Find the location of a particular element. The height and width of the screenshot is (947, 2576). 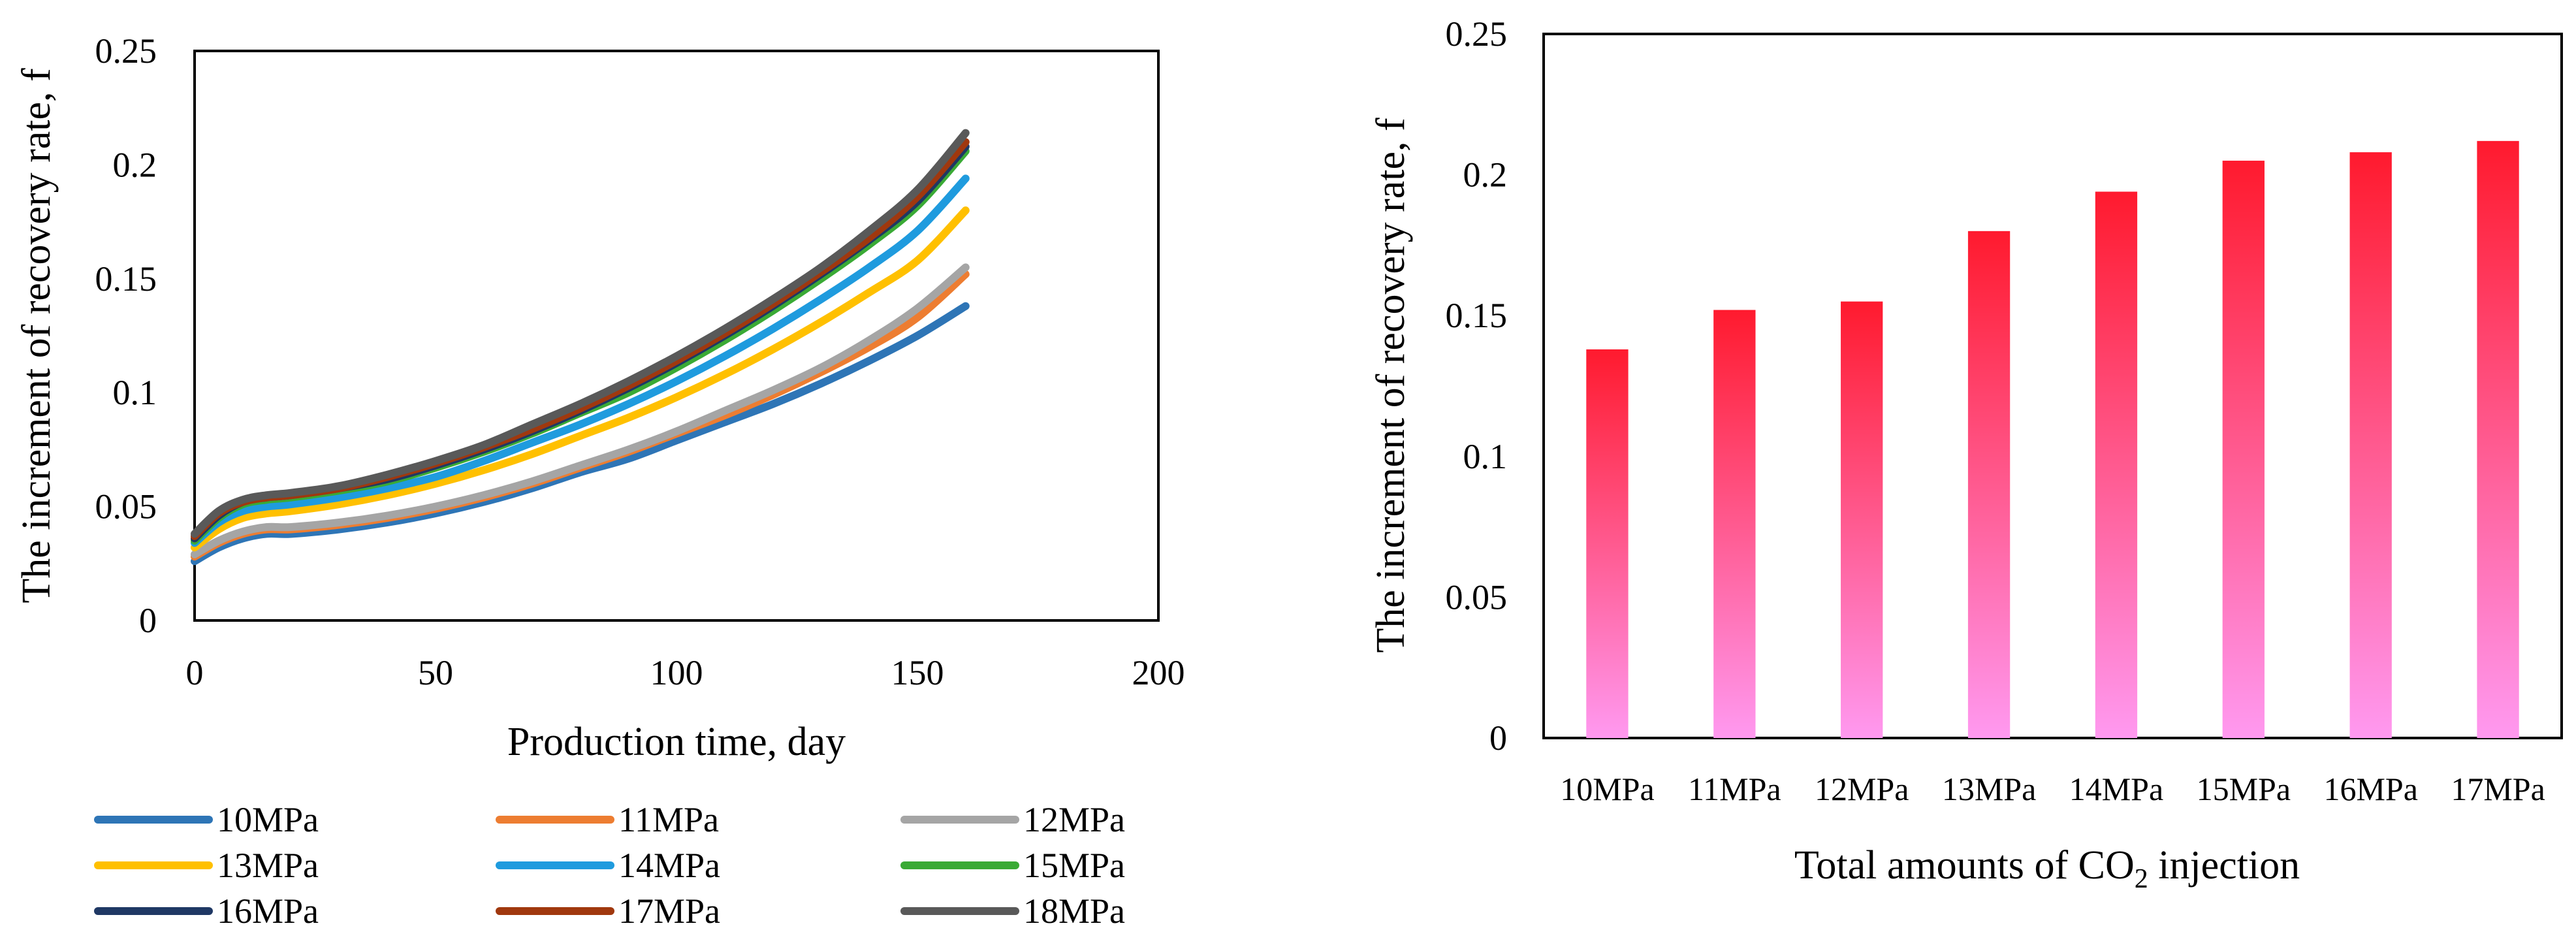

line-y-tick-label: 0.05 is located at coordinates (126, 506).